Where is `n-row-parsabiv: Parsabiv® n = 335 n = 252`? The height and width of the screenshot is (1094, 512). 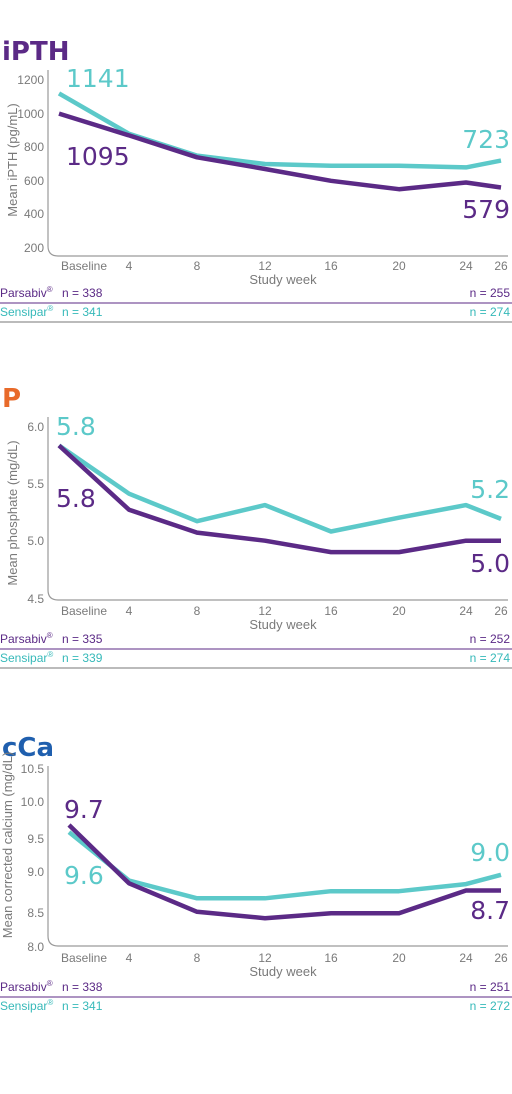 n-row-parsabiv: Parsabiv® n = 335 n = 252 is located at coordinates (256, 640).